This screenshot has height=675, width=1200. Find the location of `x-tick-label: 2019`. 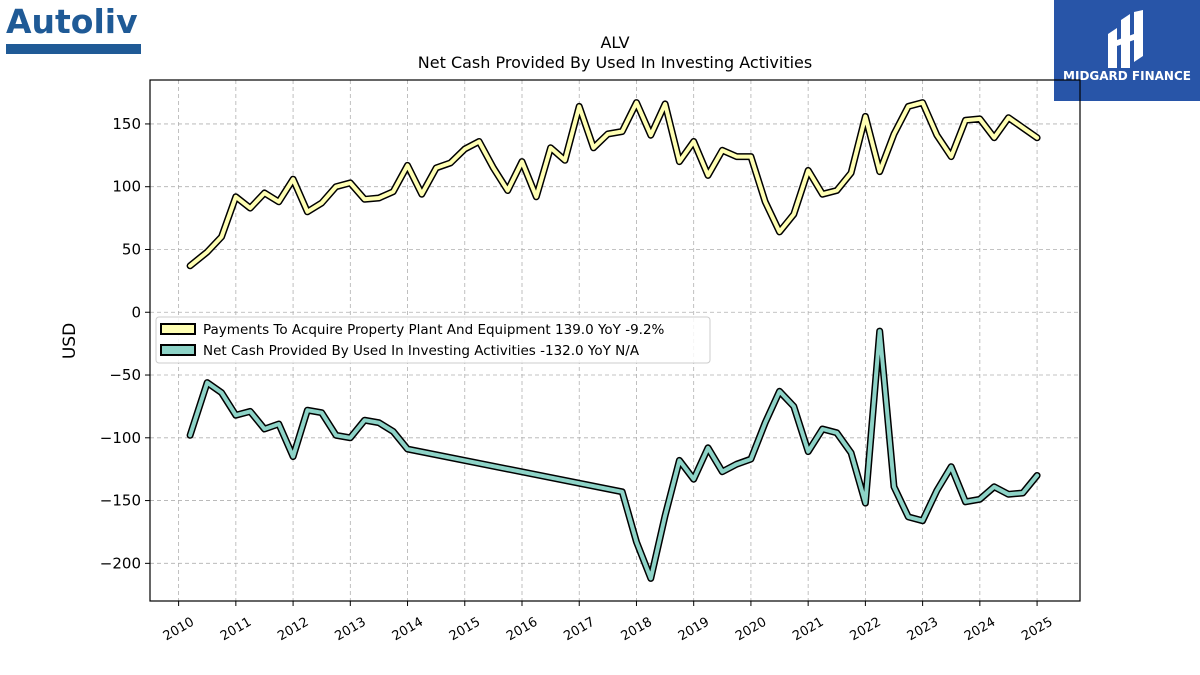

x-tick-label: 2019 is located at coordinates (694, 630).